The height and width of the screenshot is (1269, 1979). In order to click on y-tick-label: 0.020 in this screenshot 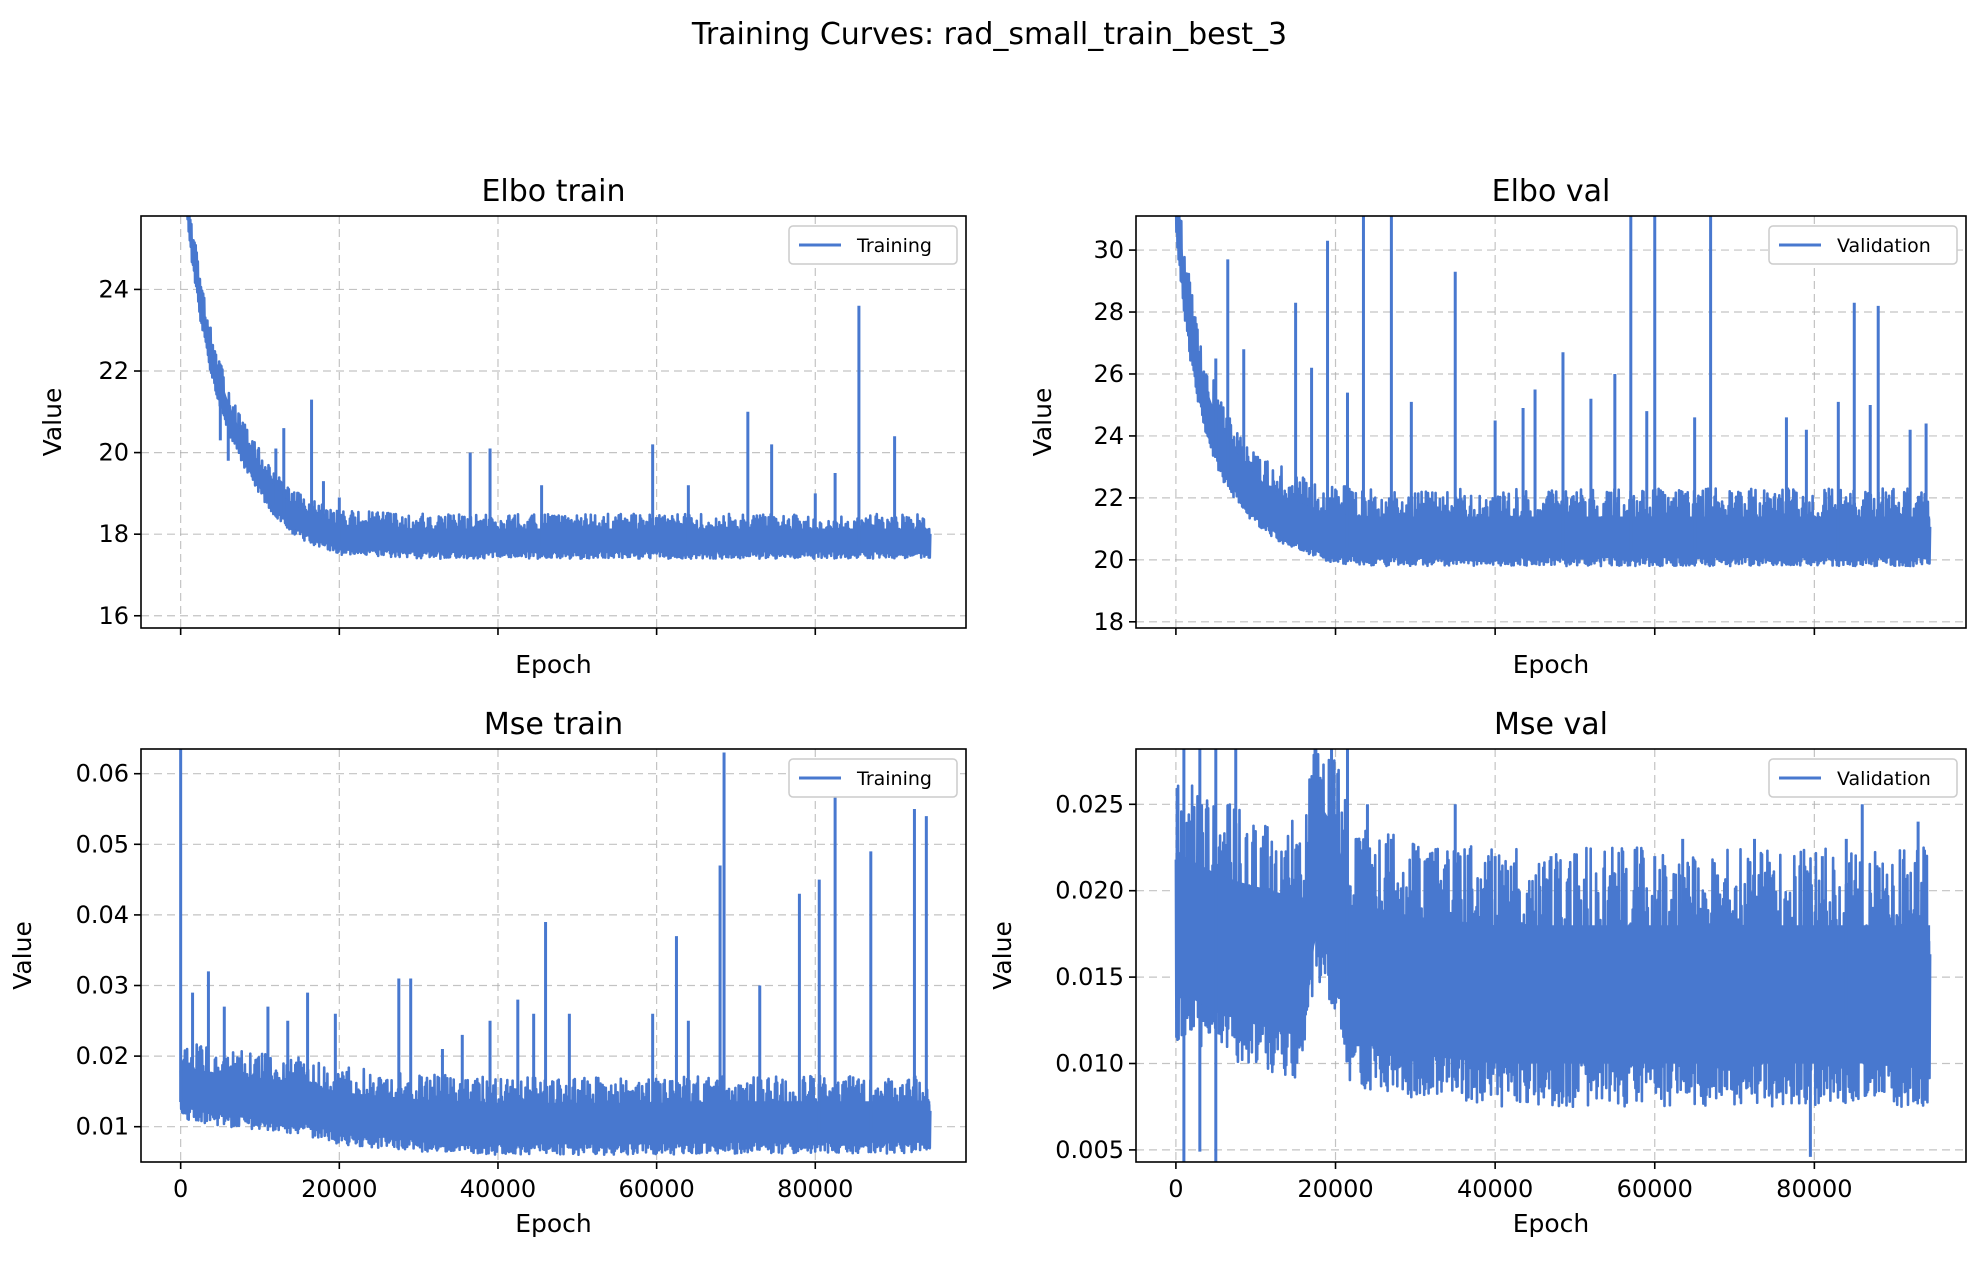, I will do `click(1089, 891)`.